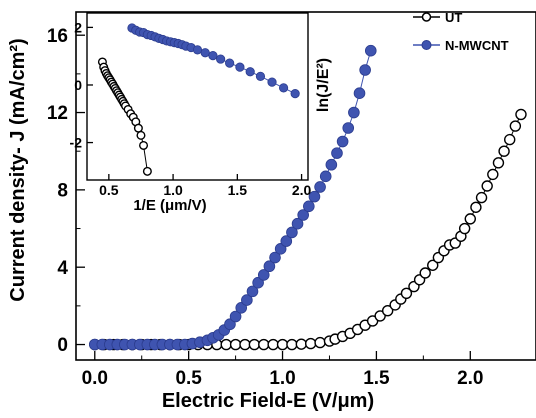 The height and width of the screenshot is (418, 536). What do you see at coordinates (470, 378) in the screenshot?
I see `main-x-tick-label: 2.0` at bounding box center [470, 378].